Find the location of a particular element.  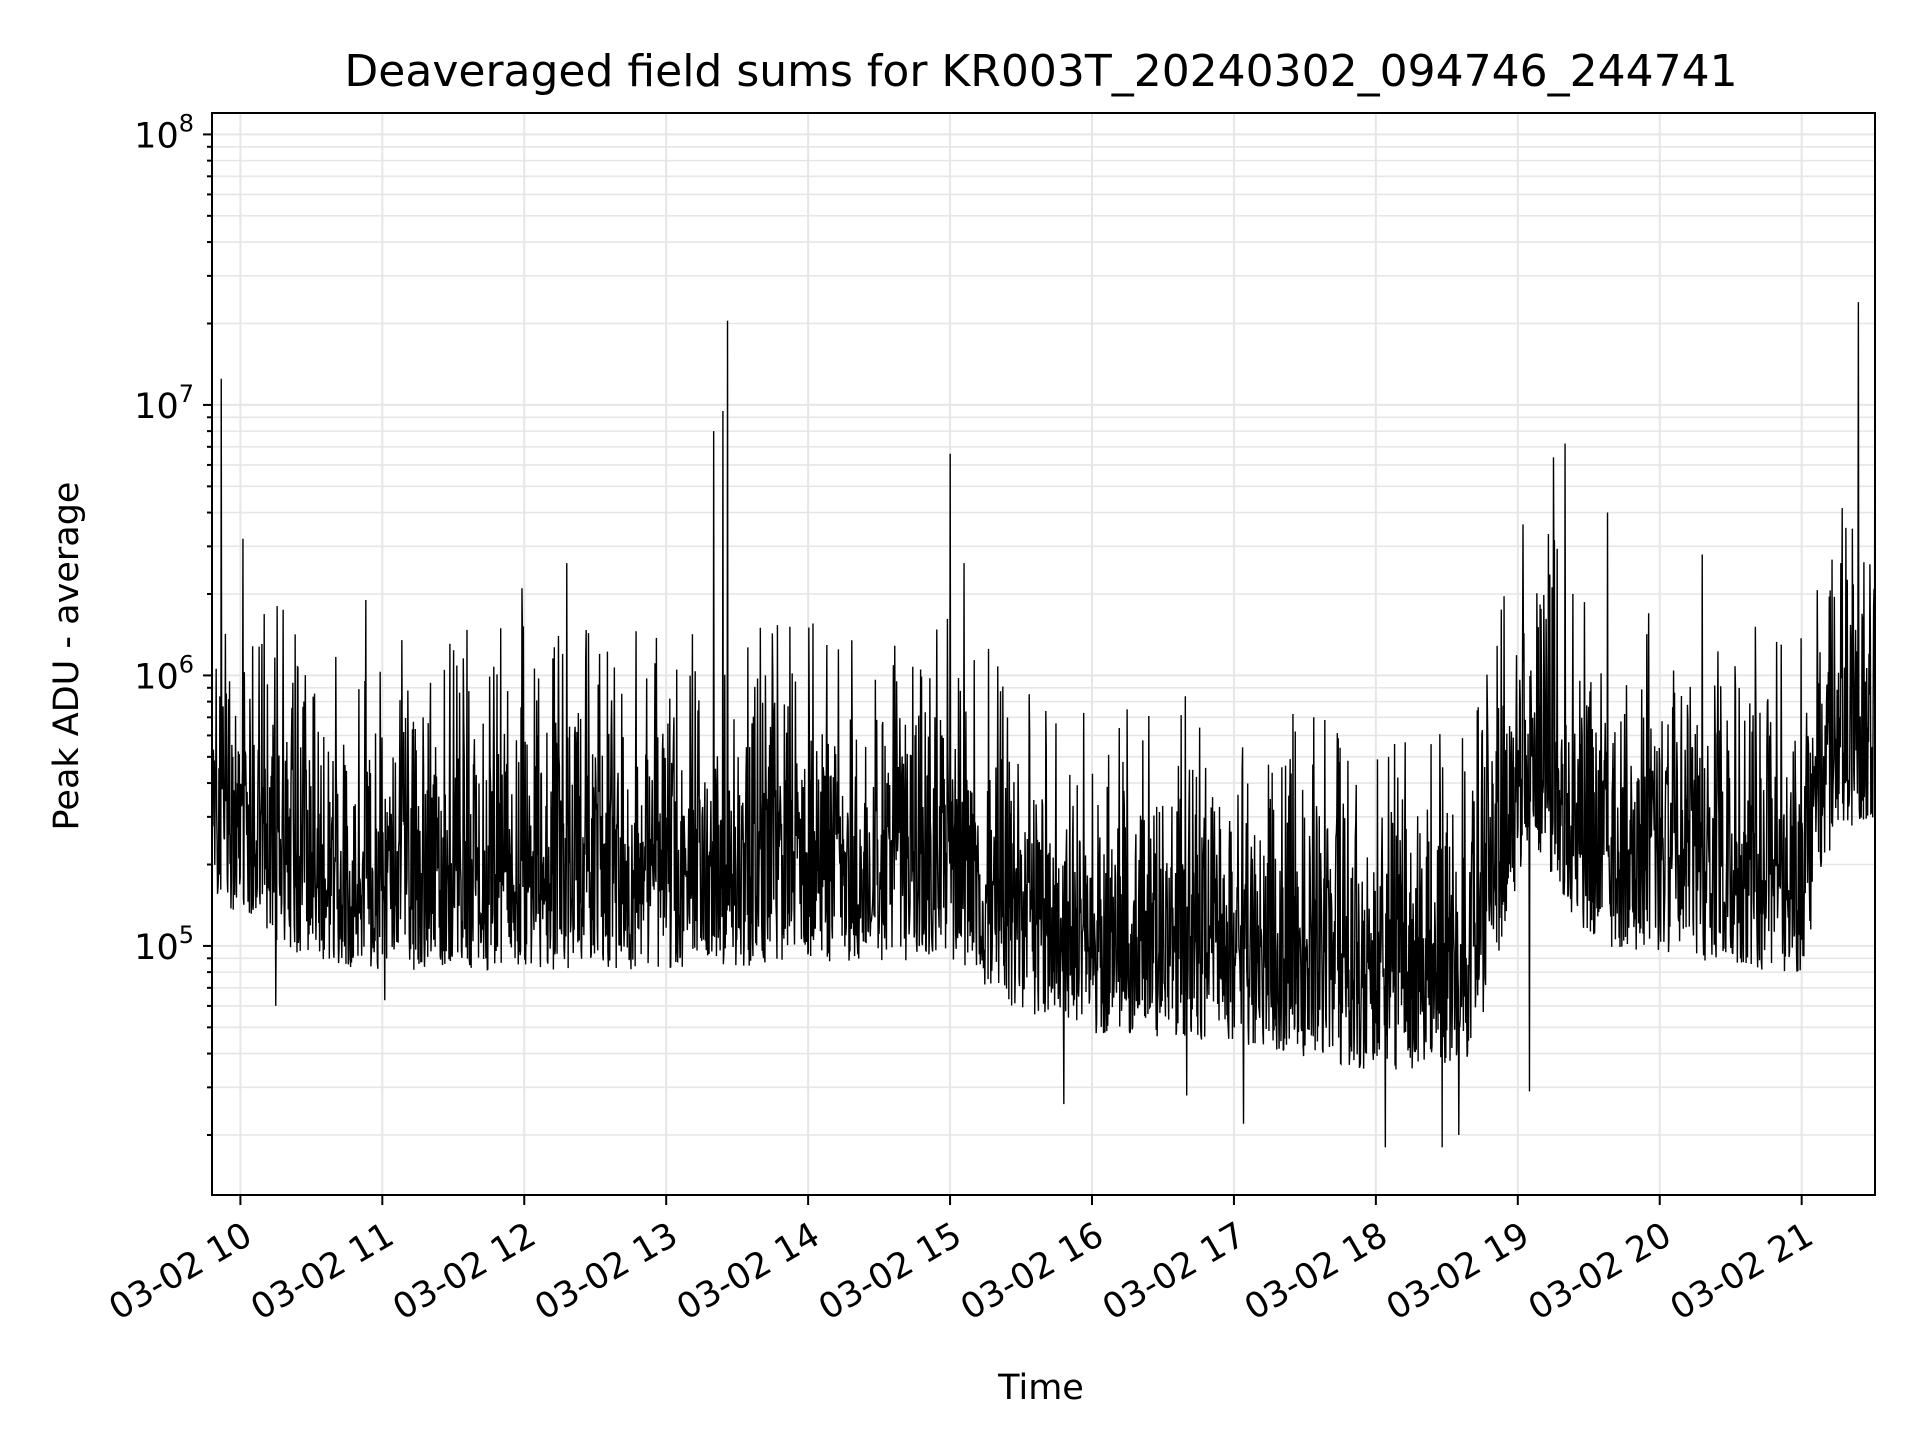

y-tick-label-exponent: 5 is located at coordinates (186, 935).